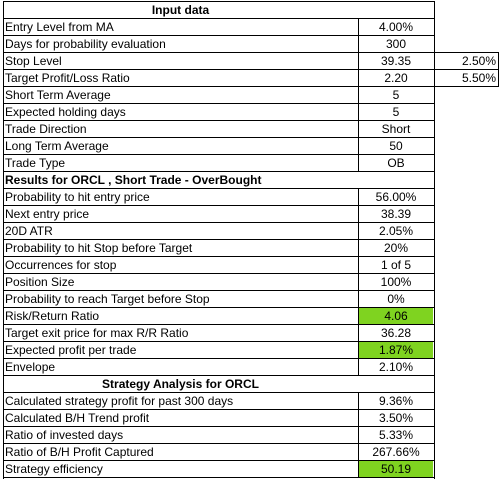  Describe the element at coordinates (29, 231) in the screenshot. I see `result-label: 20D ATR` at that location.